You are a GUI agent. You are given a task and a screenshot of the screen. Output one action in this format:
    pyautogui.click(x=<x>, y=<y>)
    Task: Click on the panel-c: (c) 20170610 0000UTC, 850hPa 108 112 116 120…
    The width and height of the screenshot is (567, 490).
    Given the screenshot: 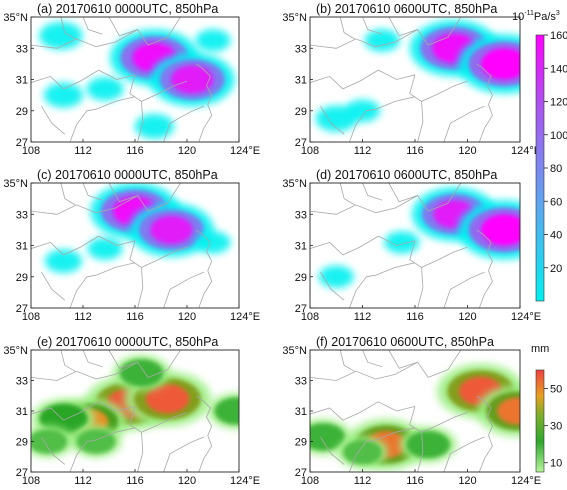 What is the action you would take?
    pyautogui.click(x=131, y=245)
    